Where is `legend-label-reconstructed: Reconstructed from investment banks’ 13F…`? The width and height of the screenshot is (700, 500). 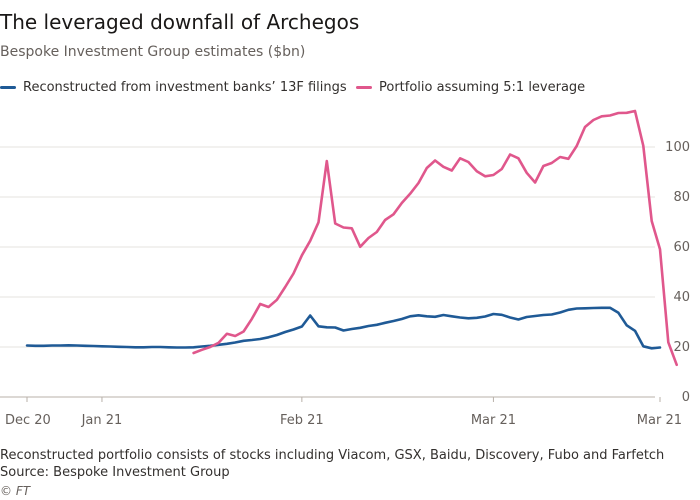 legend-label-reconstructed: Reconstructed from investment banks’ 13F… is located at coordinates (185, 87).